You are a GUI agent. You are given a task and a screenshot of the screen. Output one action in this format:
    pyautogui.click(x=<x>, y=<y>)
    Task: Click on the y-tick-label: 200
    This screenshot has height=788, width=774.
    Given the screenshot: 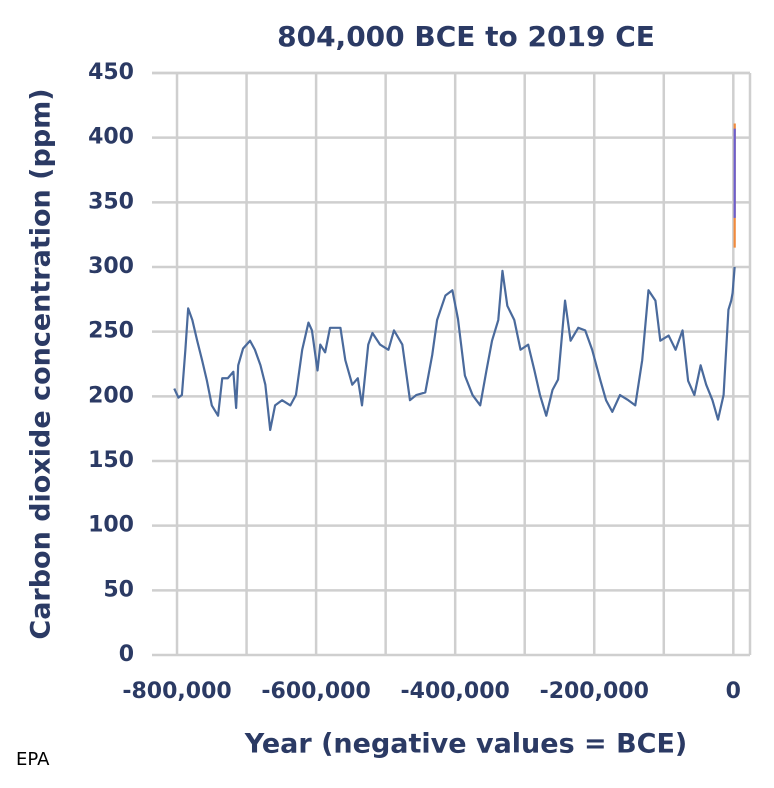 What is the action you would take?
    pyautogui.click(x=111, y=395)
    